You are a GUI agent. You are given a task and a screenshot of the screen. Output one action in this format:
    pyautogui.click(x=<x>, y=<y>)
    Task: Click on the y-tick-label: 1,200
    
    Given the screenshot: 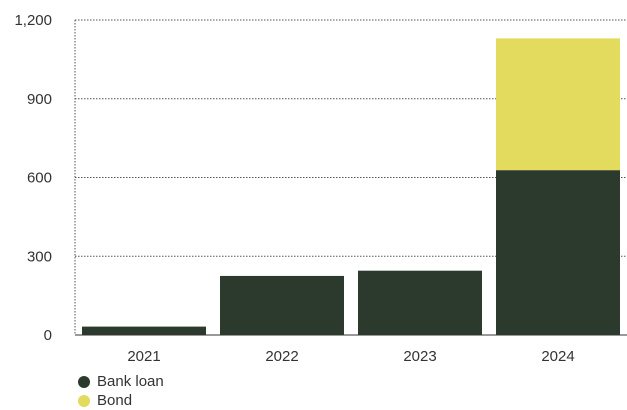 What is the action you would take?
    pyautogui.click(x=33, y=20)
    